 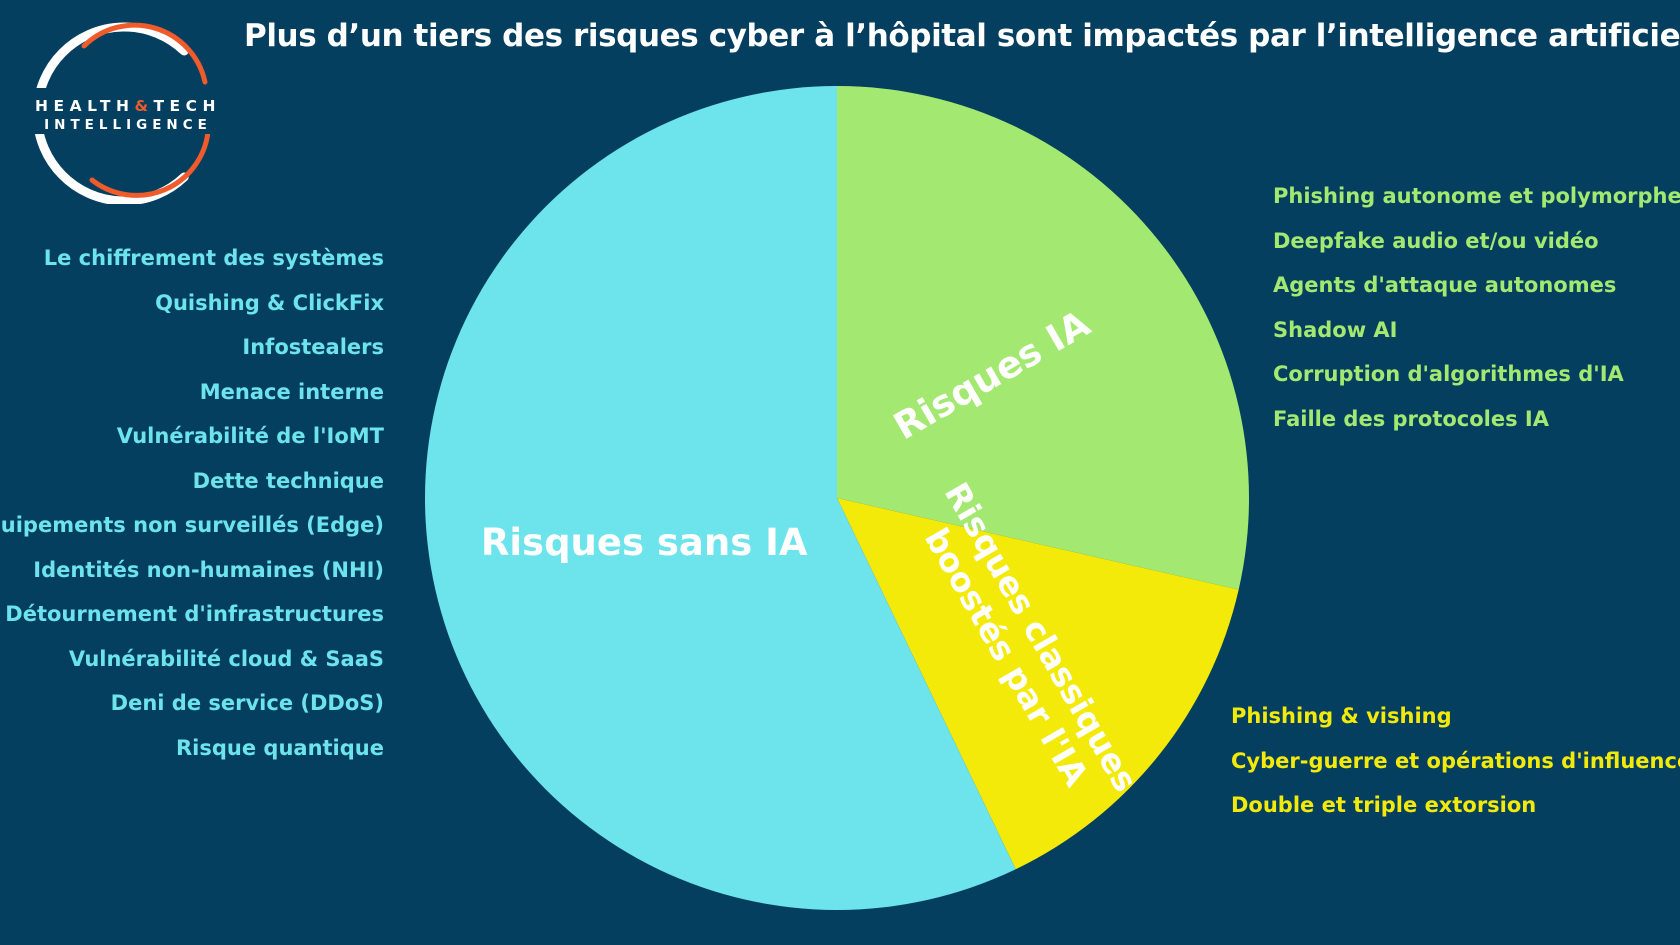 I want to click on risque-ia-item: Shadow AI, so click(x=1335, y=329).